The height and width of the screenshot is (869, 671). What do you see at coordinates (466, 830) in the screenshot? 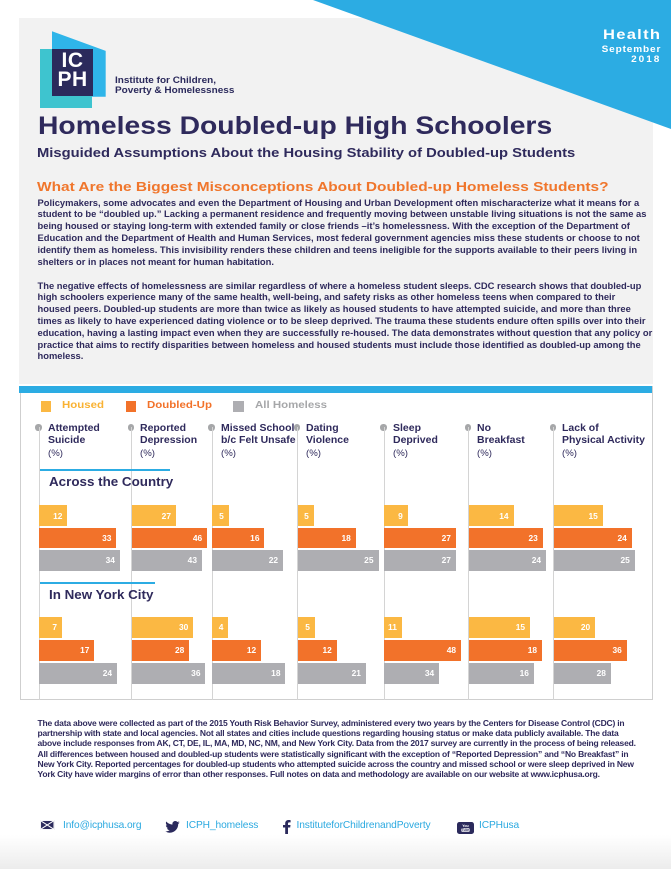
I see `svg-text: Tube` at bounding box center [466, 830].